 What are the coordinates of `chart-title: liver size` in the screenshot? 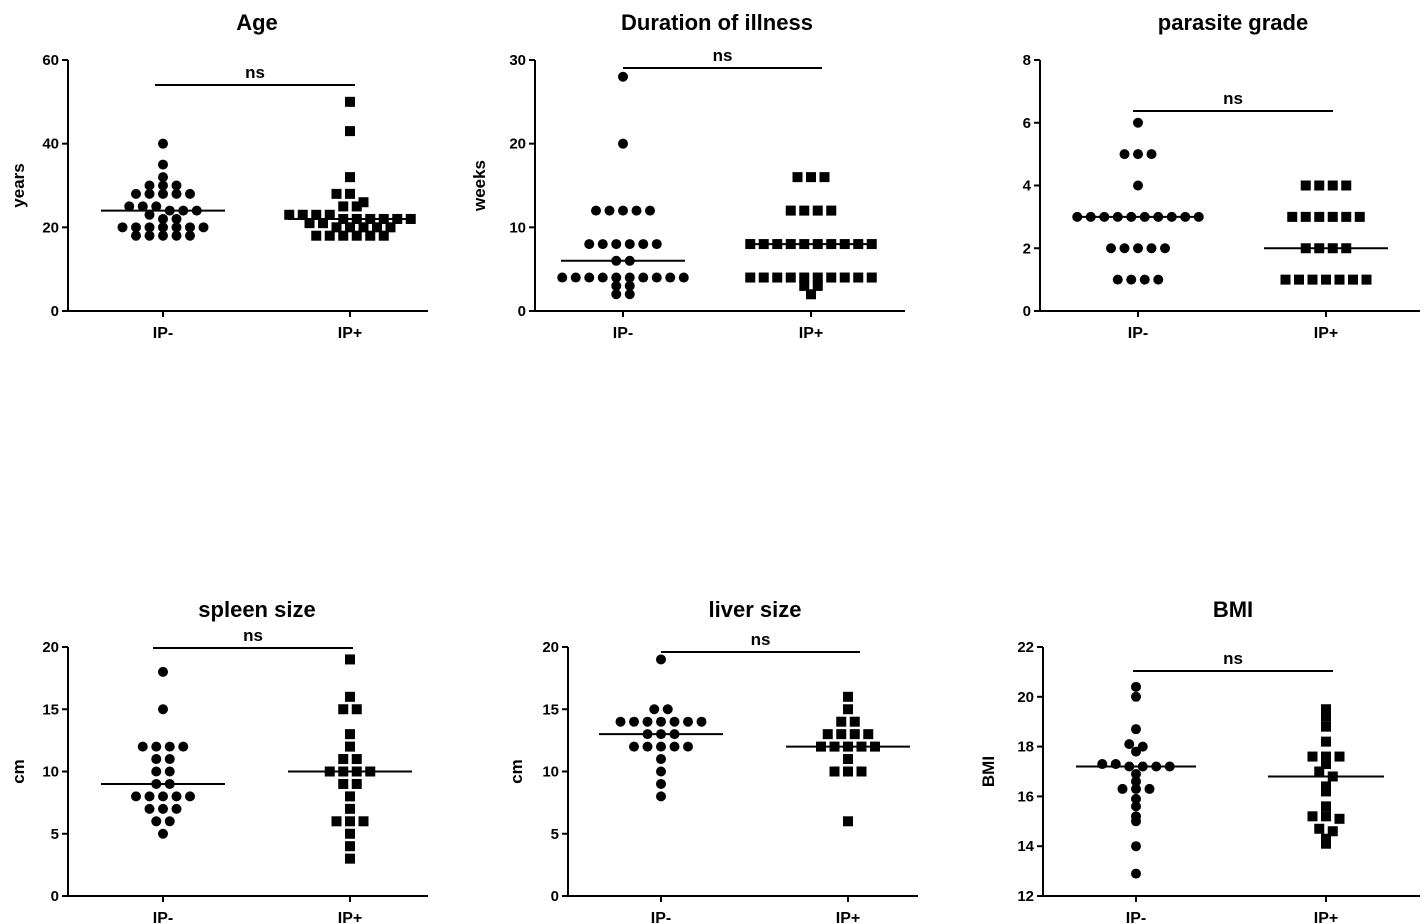 It's located at (755, 609).